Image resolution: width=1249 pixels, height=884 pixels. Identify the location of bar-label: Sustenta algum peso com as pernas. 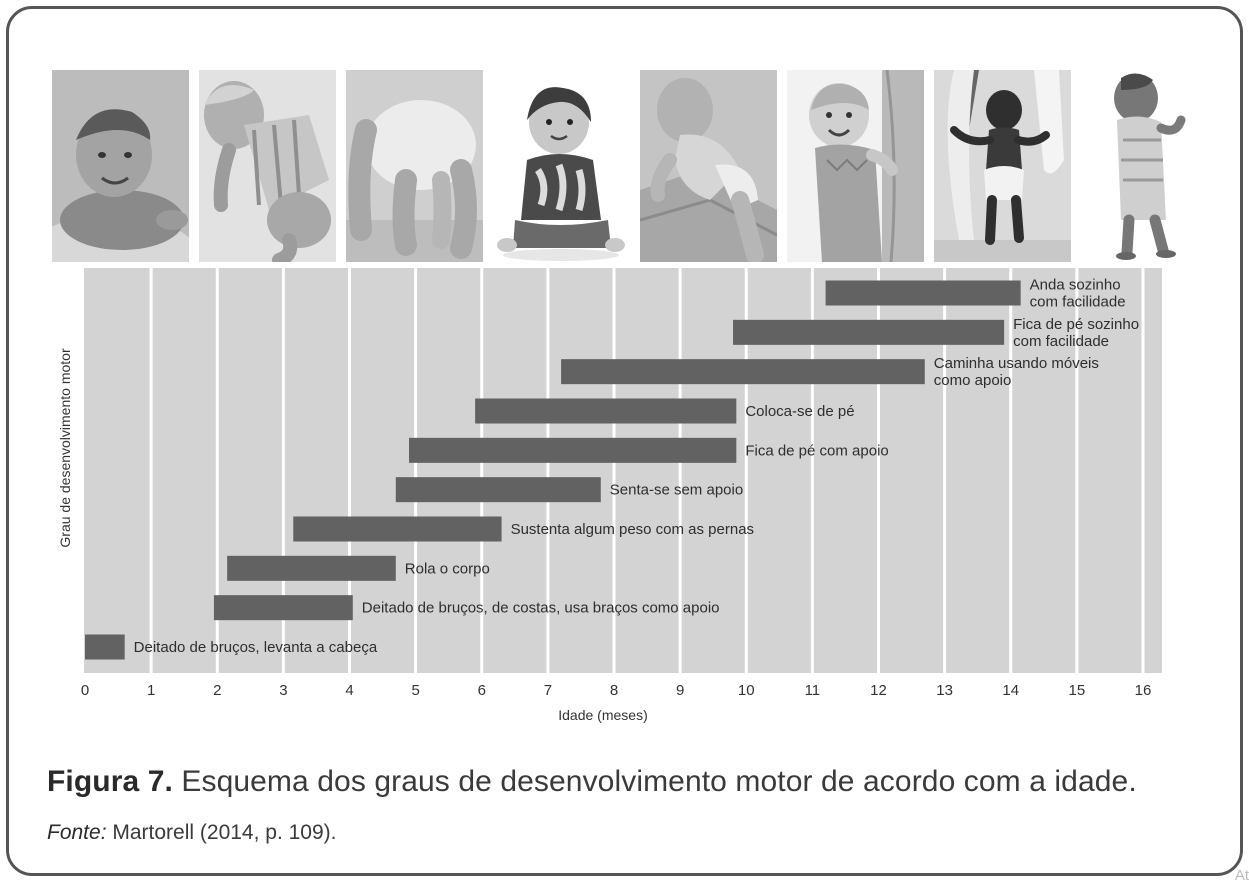
(632, 529).